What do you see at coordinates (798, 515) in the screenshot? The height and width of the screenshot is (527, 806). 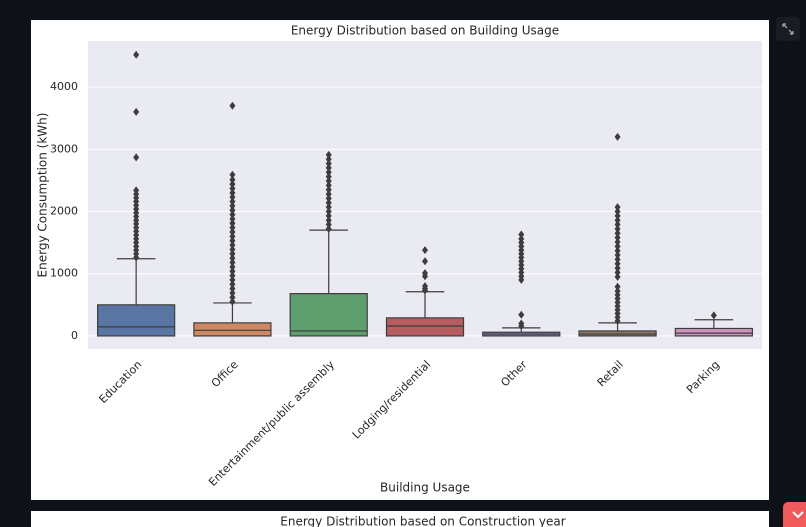 I see `status-icon` at bounding box center [798, 515].